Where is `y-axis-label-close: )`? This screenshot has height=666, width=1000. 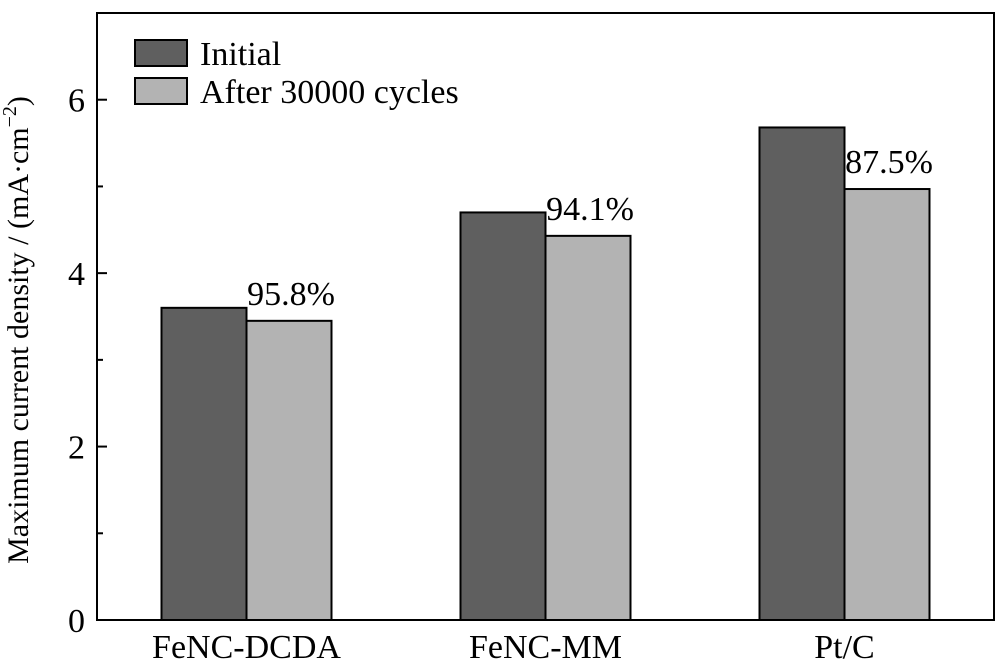
y-axis-label-close: ) is located at coordinates (18, 101).